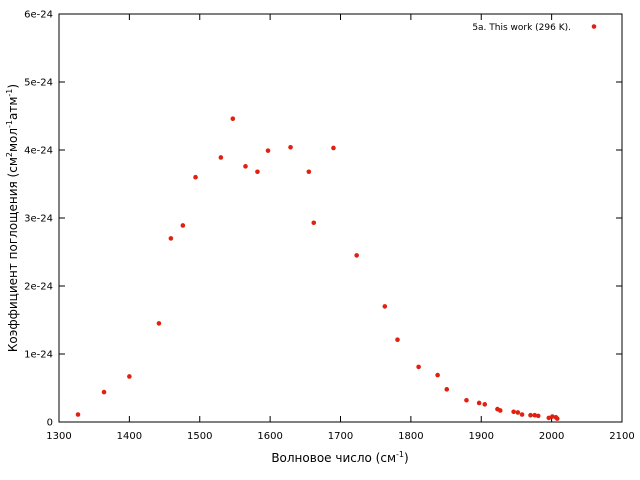 The height and width of the screenshot is (480, 640). I want to click on y-axis-label-superscript: 2, so click(9, 154).